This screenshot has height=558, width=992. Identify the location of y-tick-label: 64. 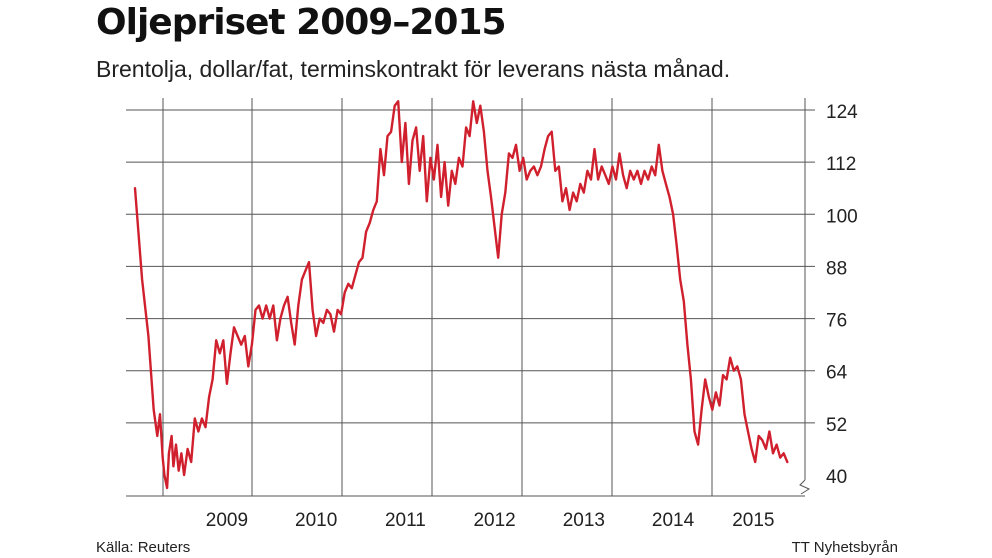
(837, 373).